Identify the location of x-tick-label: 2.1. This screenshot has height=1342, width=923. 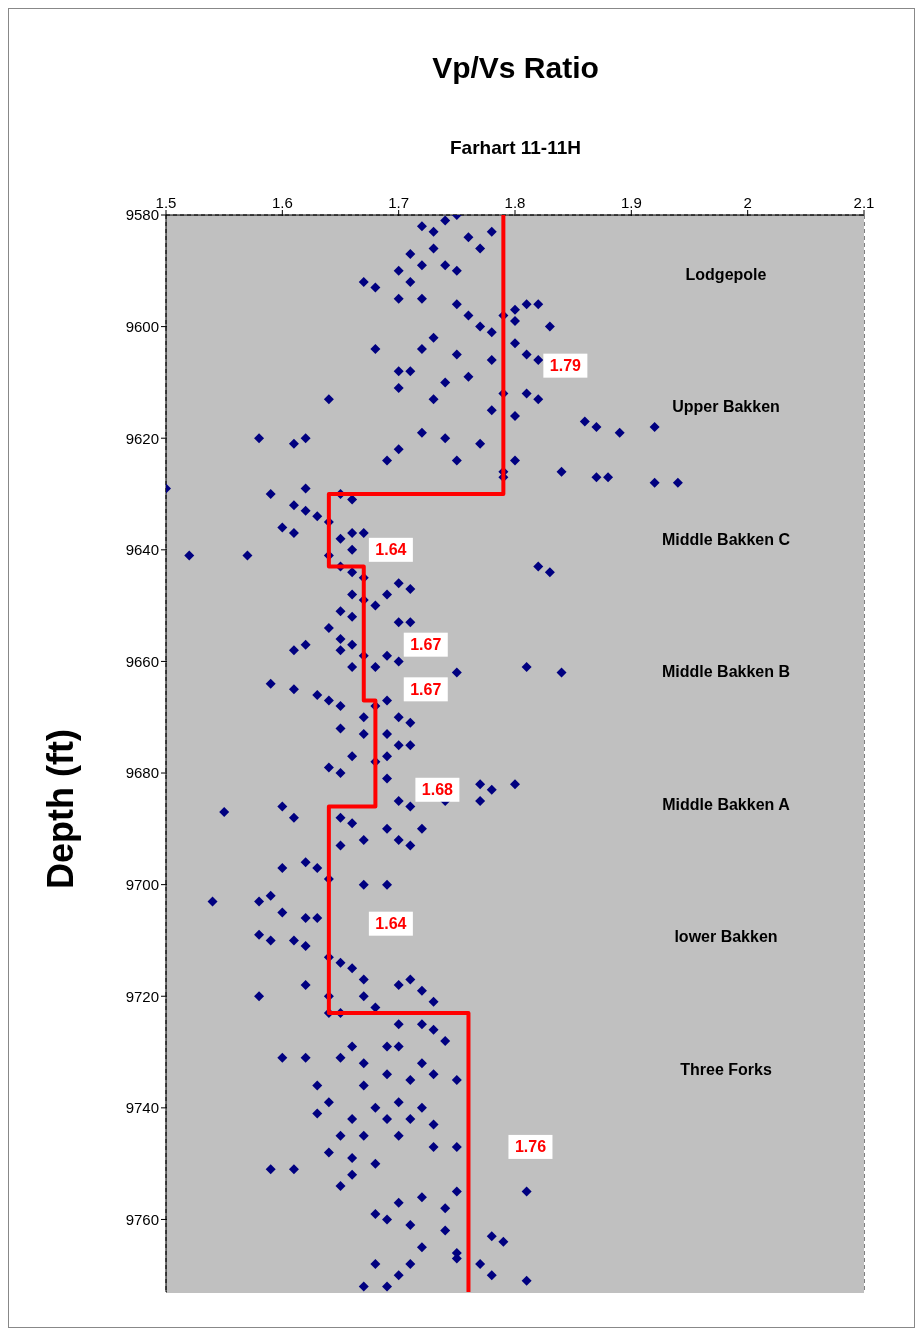
(864, 202).